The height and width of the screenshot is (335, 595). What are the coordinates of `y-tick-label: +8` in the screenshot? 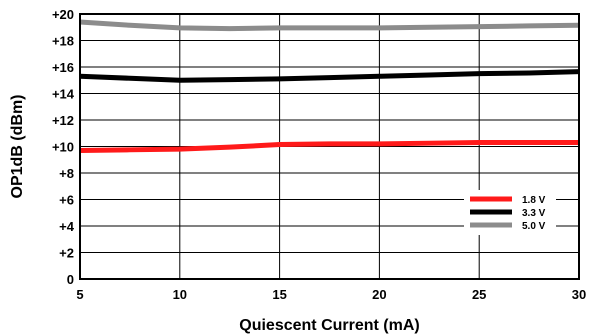 It's located at (66, 173).